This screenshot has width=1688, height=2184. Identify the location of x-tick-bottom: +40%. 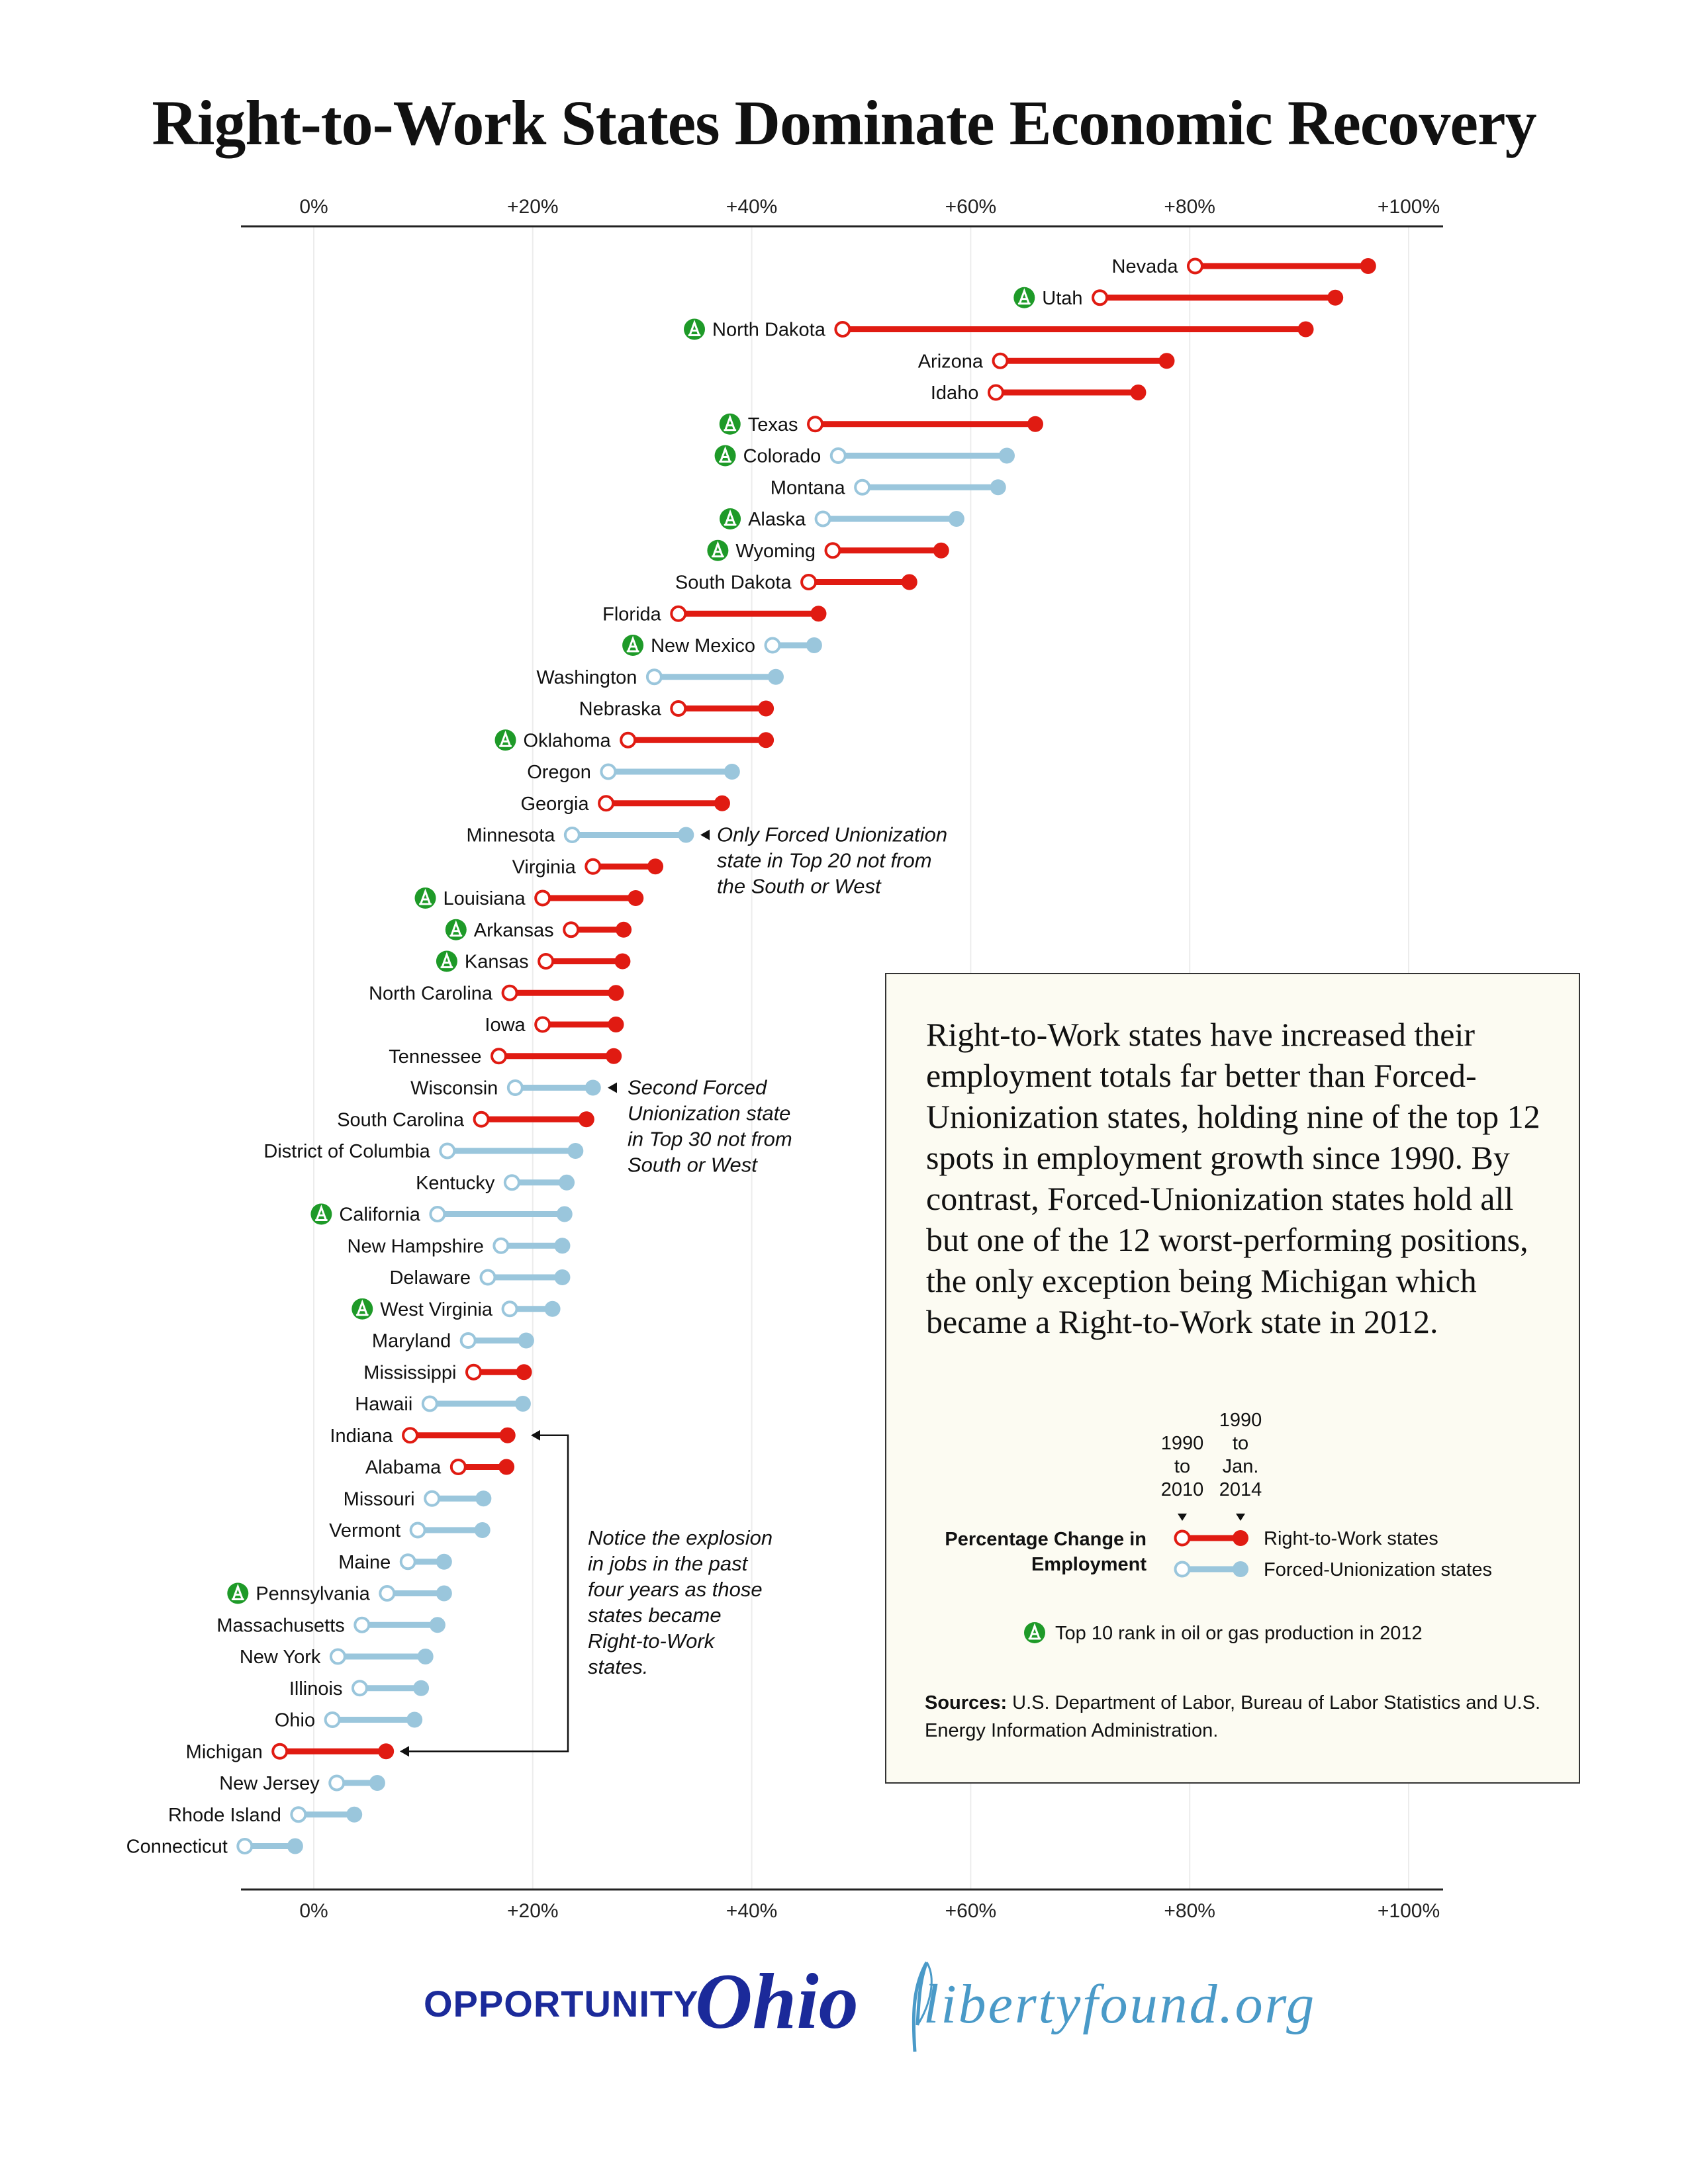
(752, 1911).